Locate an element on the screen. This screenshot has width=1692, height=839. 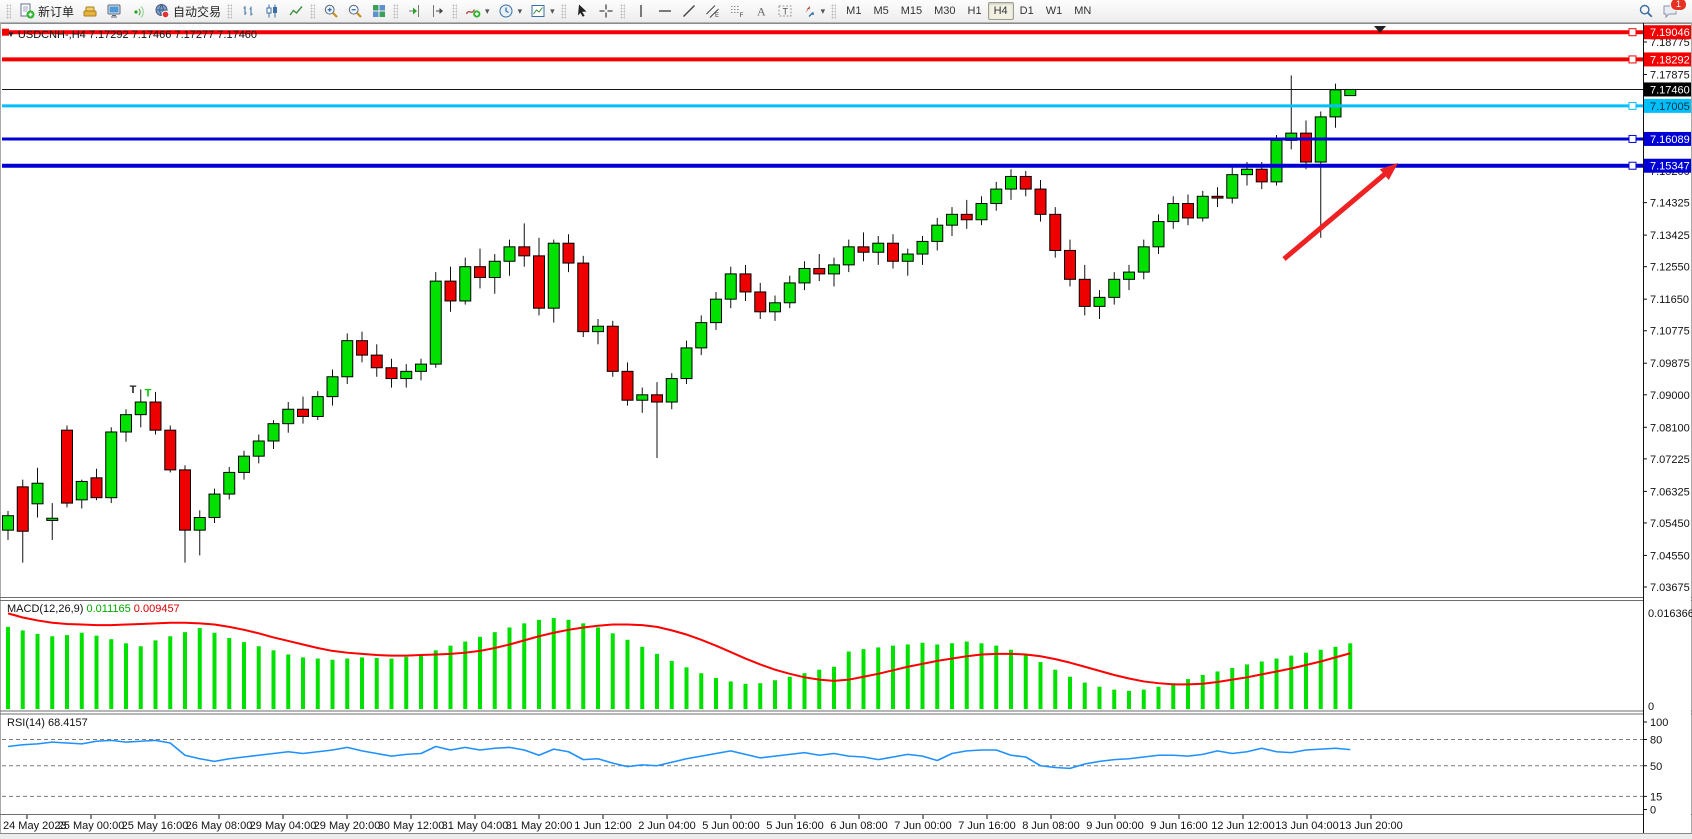
price-badge: 7.17460 is located at coordinates (1670, 90).